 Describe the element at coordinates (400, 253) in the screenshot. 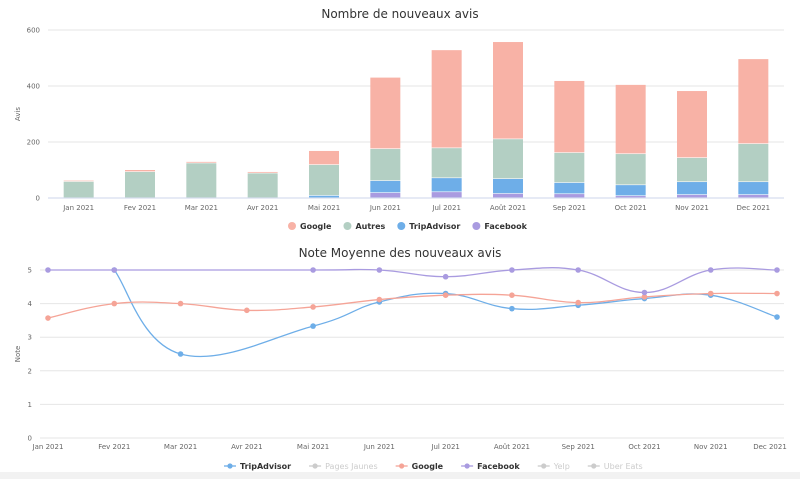

I see `line-chart-title: Note Moyenne des nouveaux avis` at that location.